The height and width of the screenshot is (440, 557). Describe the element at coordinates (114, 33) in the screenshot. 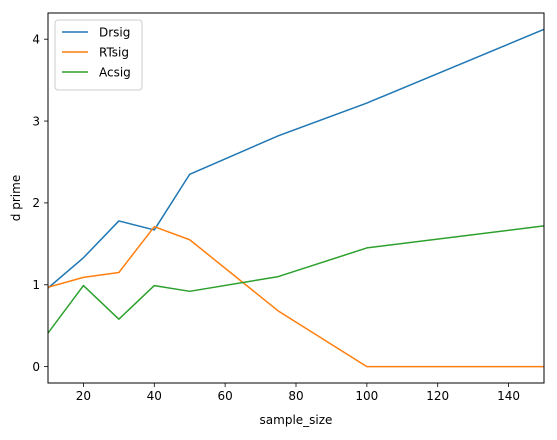

I see `legend-label-drsig: Drsig` at that location.